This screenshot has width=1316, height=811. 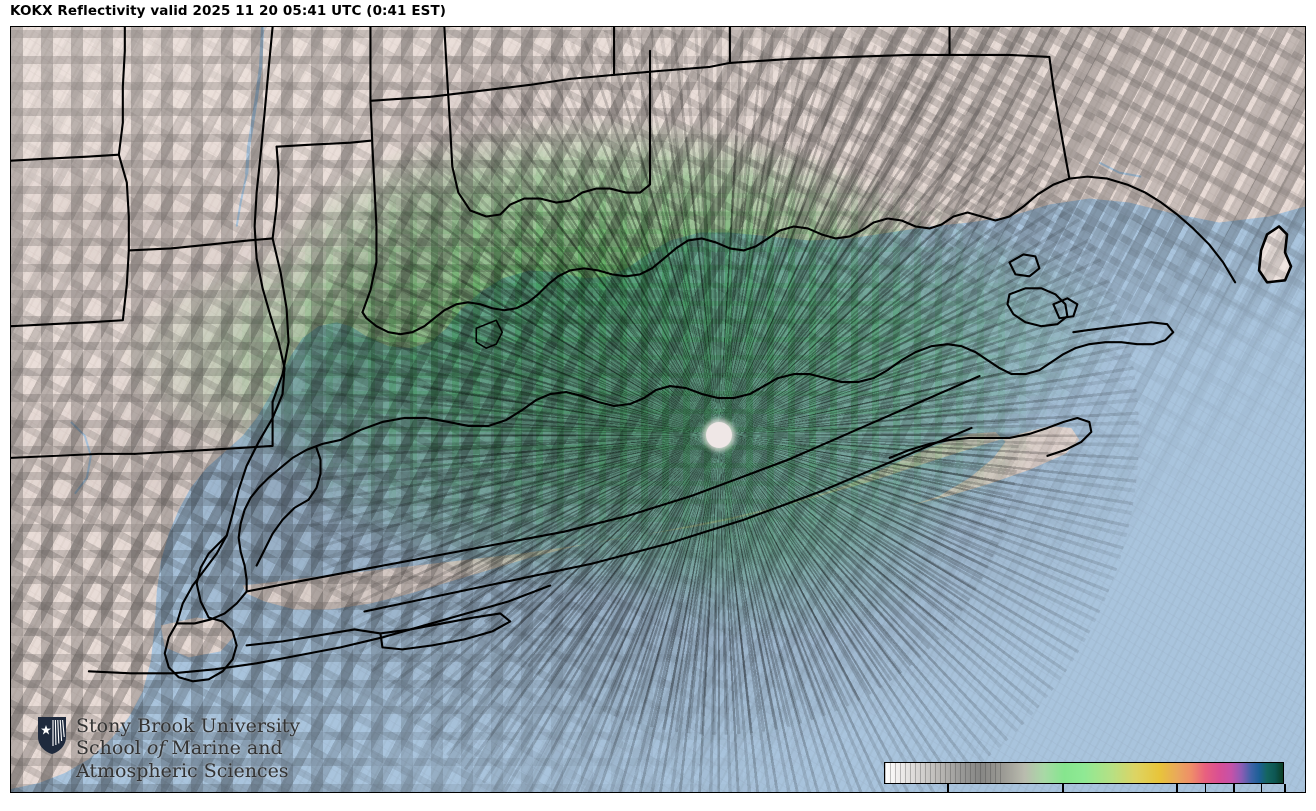 I want to click on logo-line-2-of: of, so click(x=156, y=748).